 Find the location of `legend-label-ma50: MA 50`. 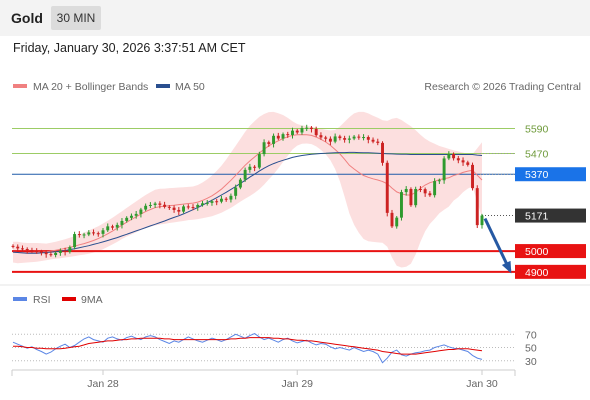

legend-label-ma50: MA 50 is located at coordinates (190, 87).